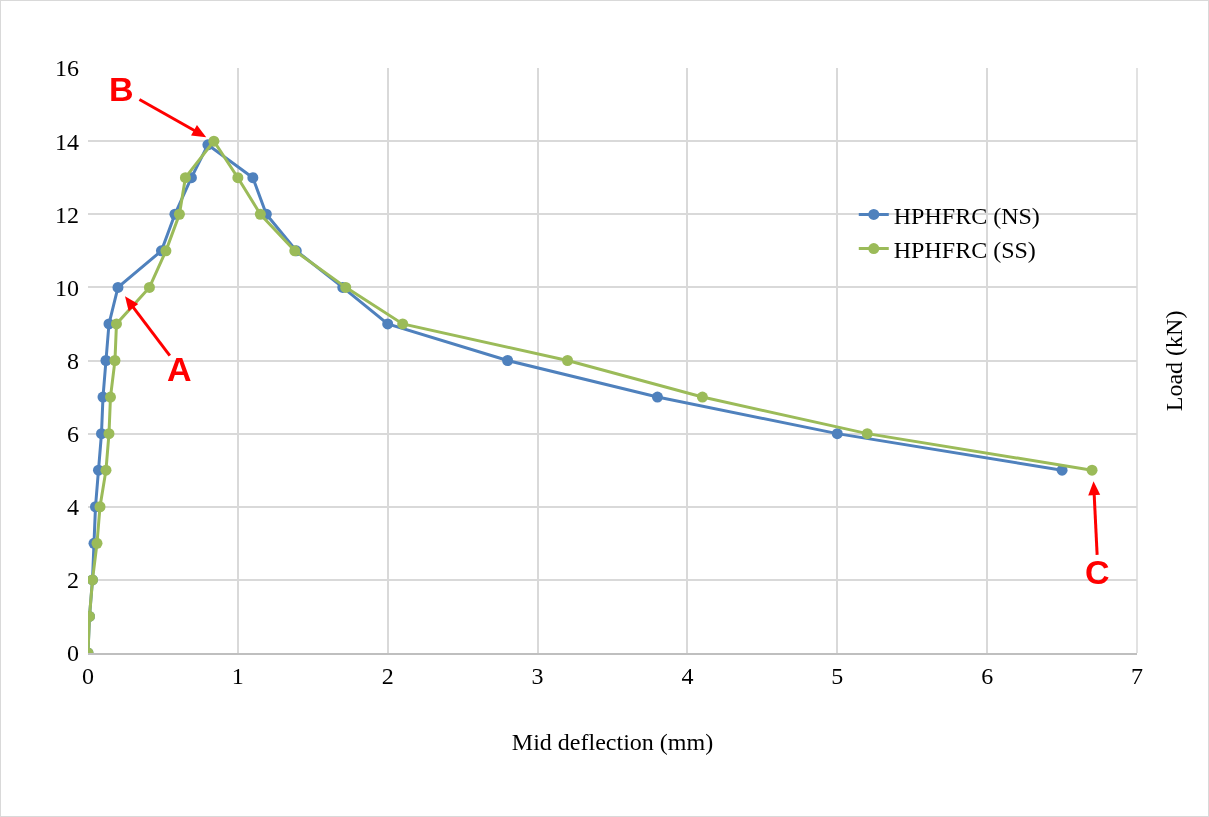 The width and height of the screenshot is (1209, 817). Describe the element at coordinates (121, 89) in the screenshot. I see `annotation: B` at that location.